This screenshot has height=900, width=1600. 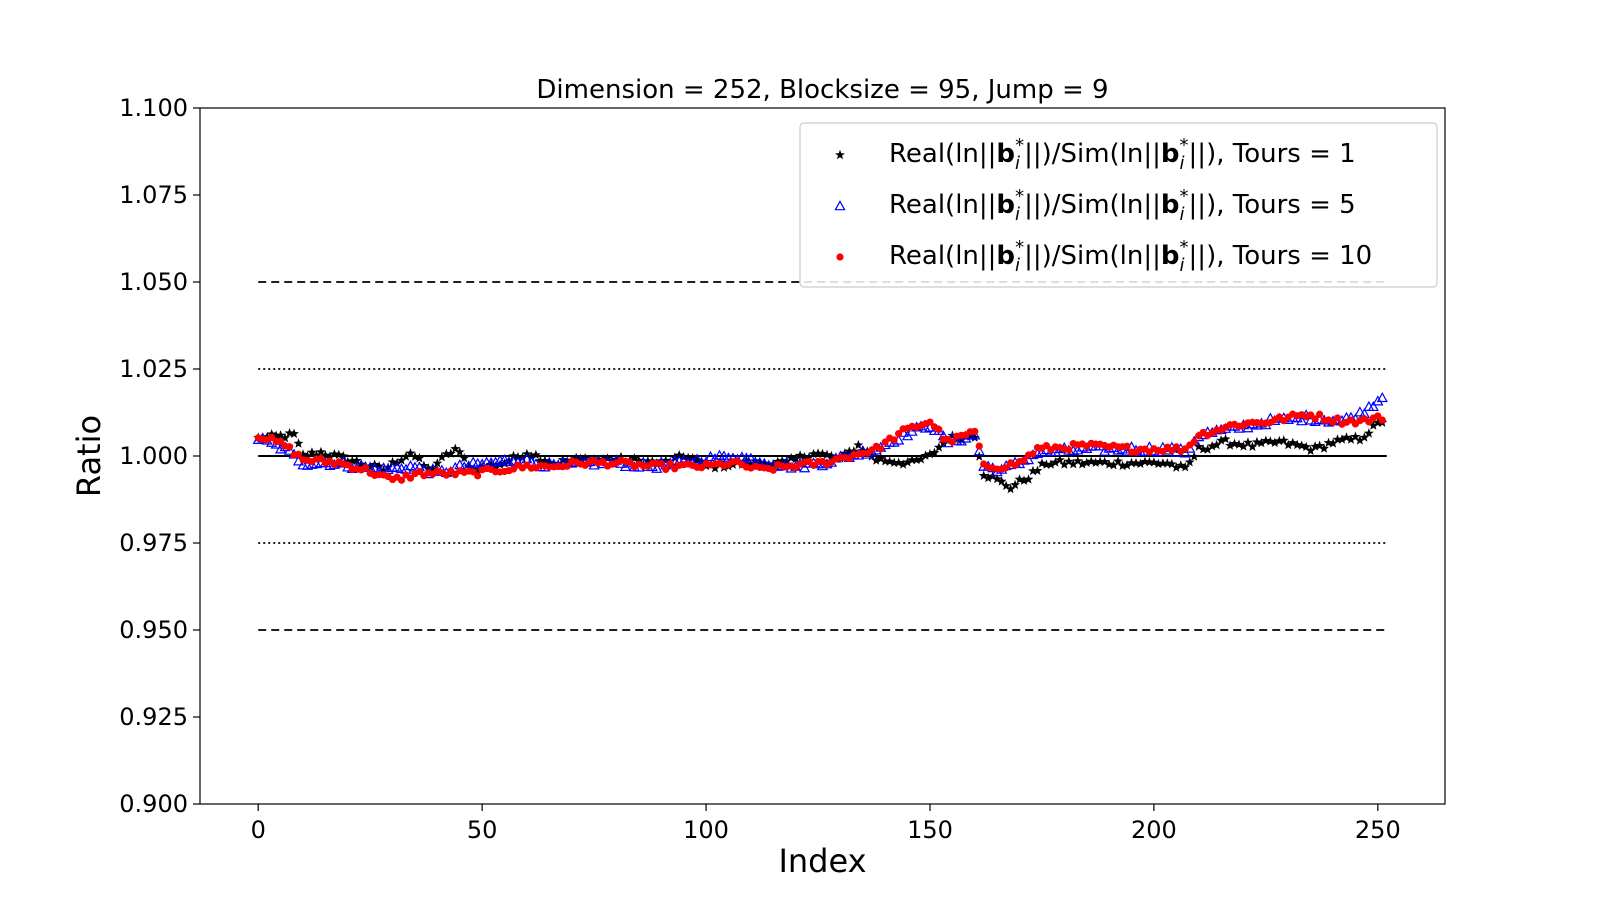 What do you see at coordinates (482, 830) in the screenshot?
I see `x-tick-label: 50` at bounding box center [482, 830].